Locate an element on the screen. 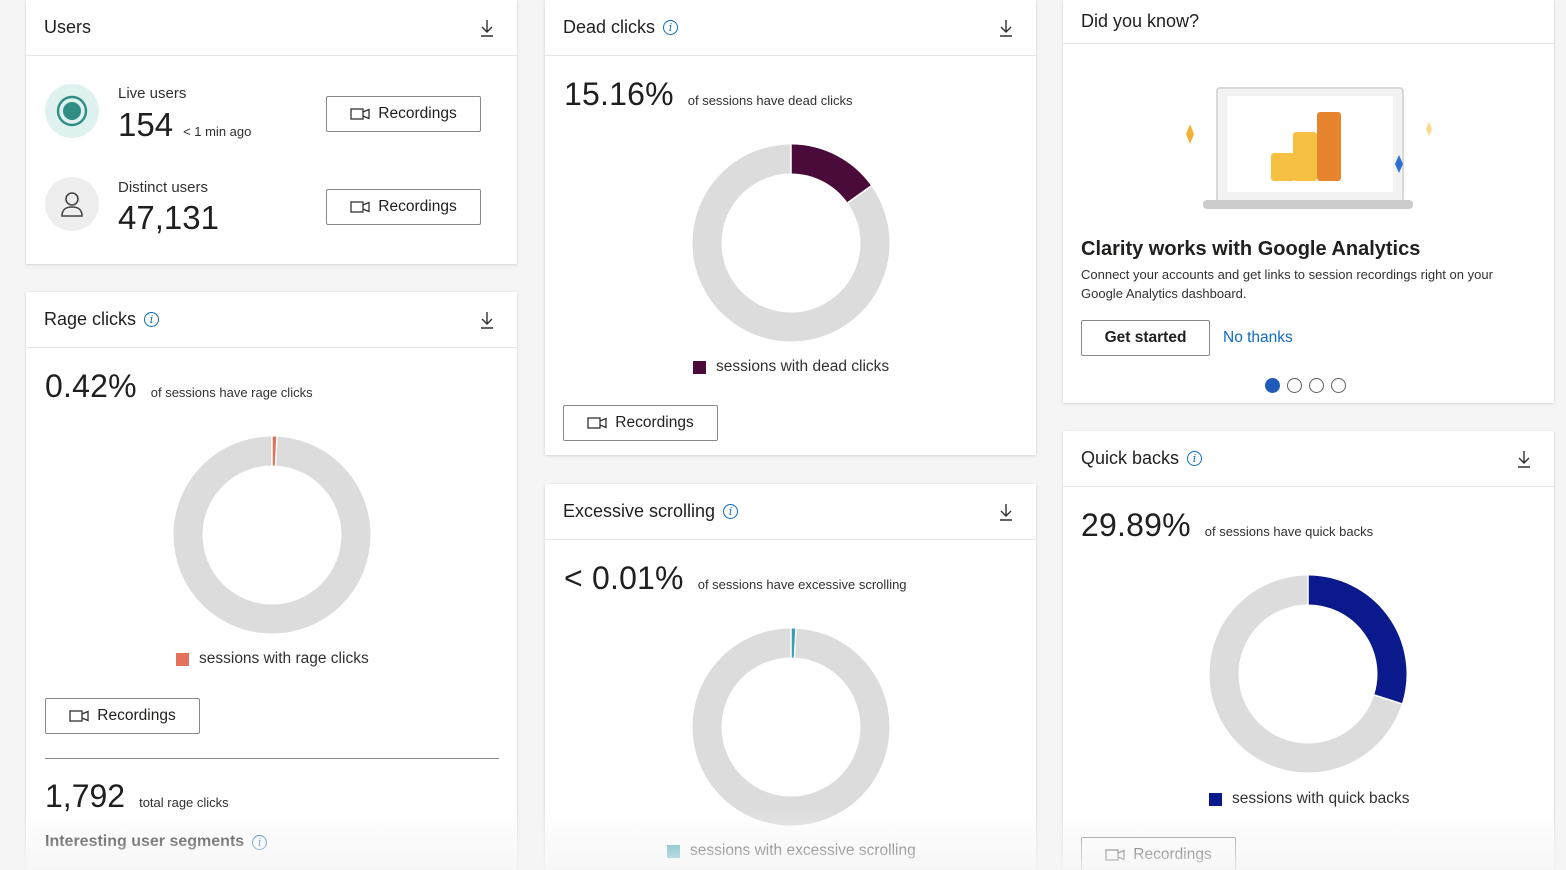 The width and height of the screenshot is (1566, 870). scroll-legend-label: sessions with excessive scrolling is located at coordinates (803, 850).